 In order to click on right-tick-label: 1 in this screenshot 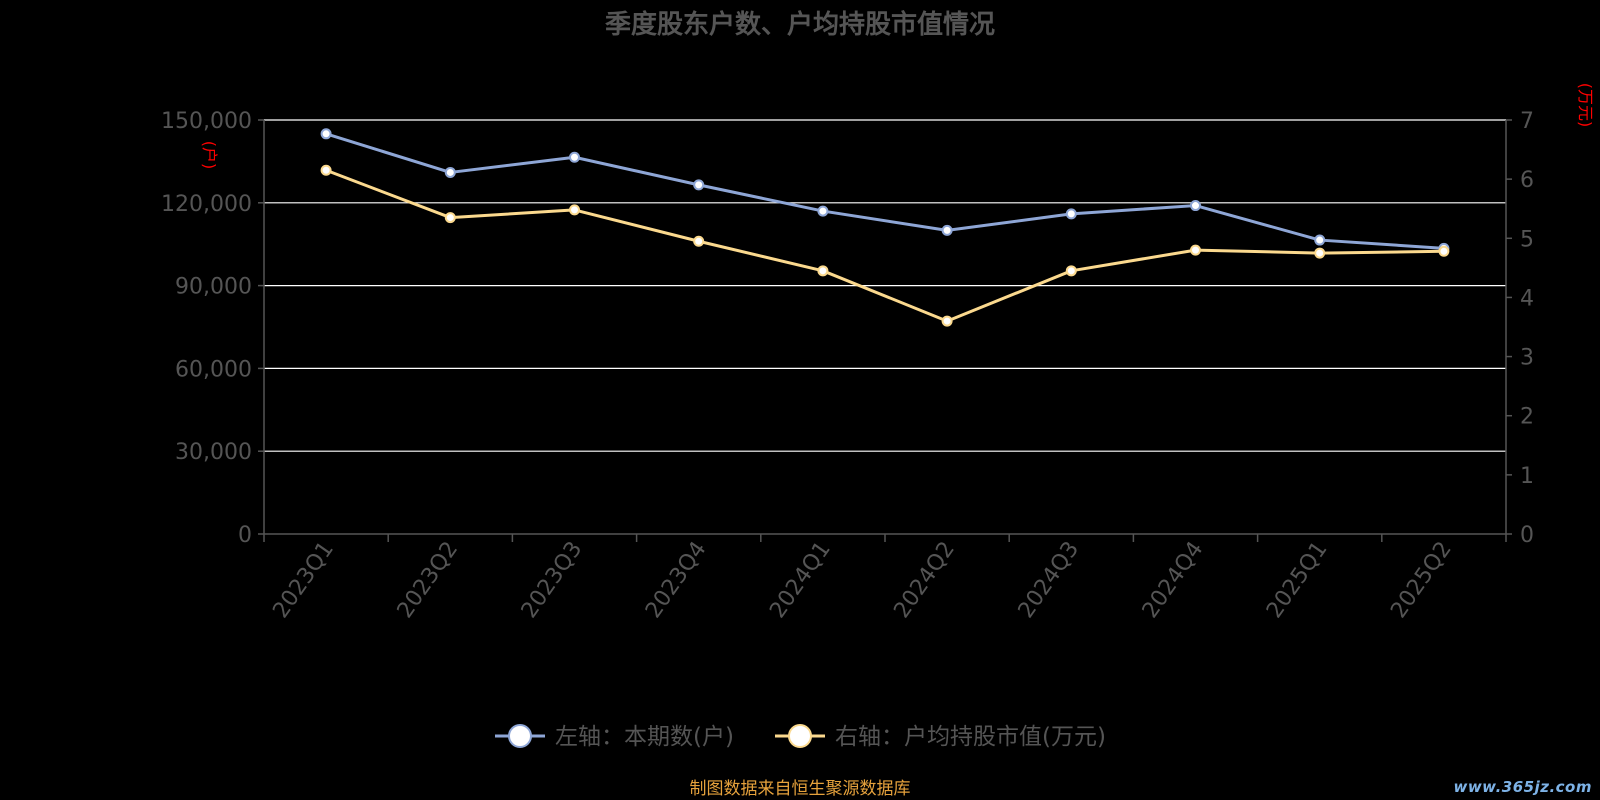, I will do `click(1527, 476)`.